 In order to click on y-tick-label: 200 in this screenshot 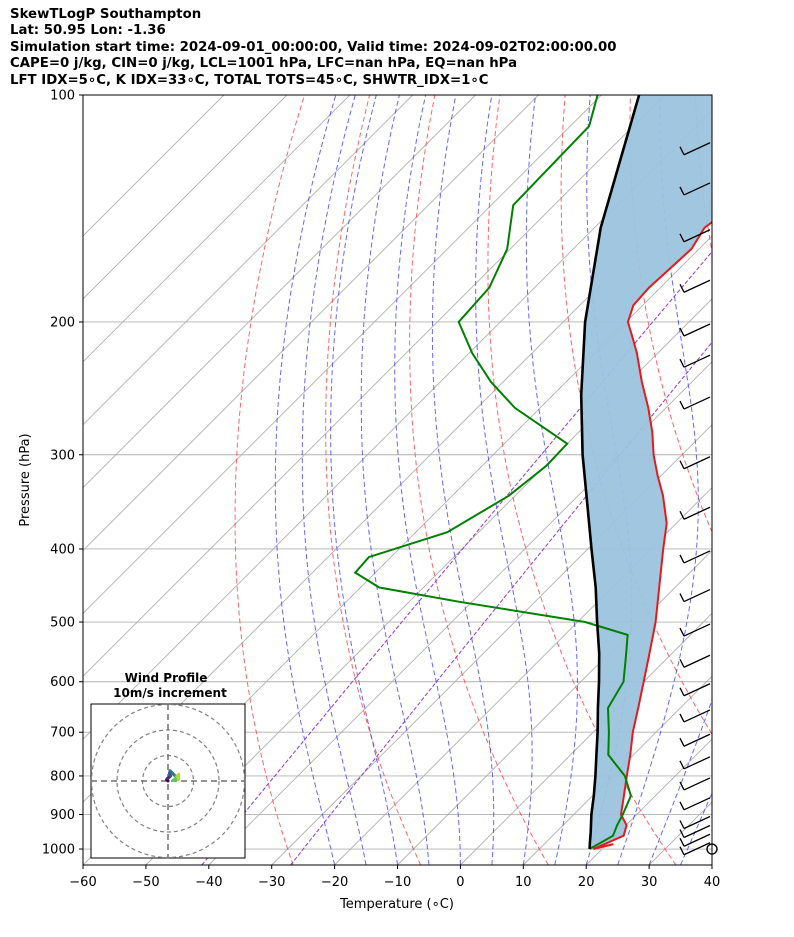, I will do `click(62, 322)`.